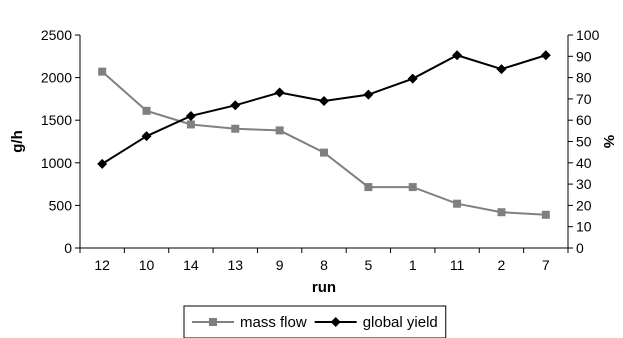 The height and width of the screenshot is (338, 623). I want to click on y2-axis-title: %, so click(608, 141).